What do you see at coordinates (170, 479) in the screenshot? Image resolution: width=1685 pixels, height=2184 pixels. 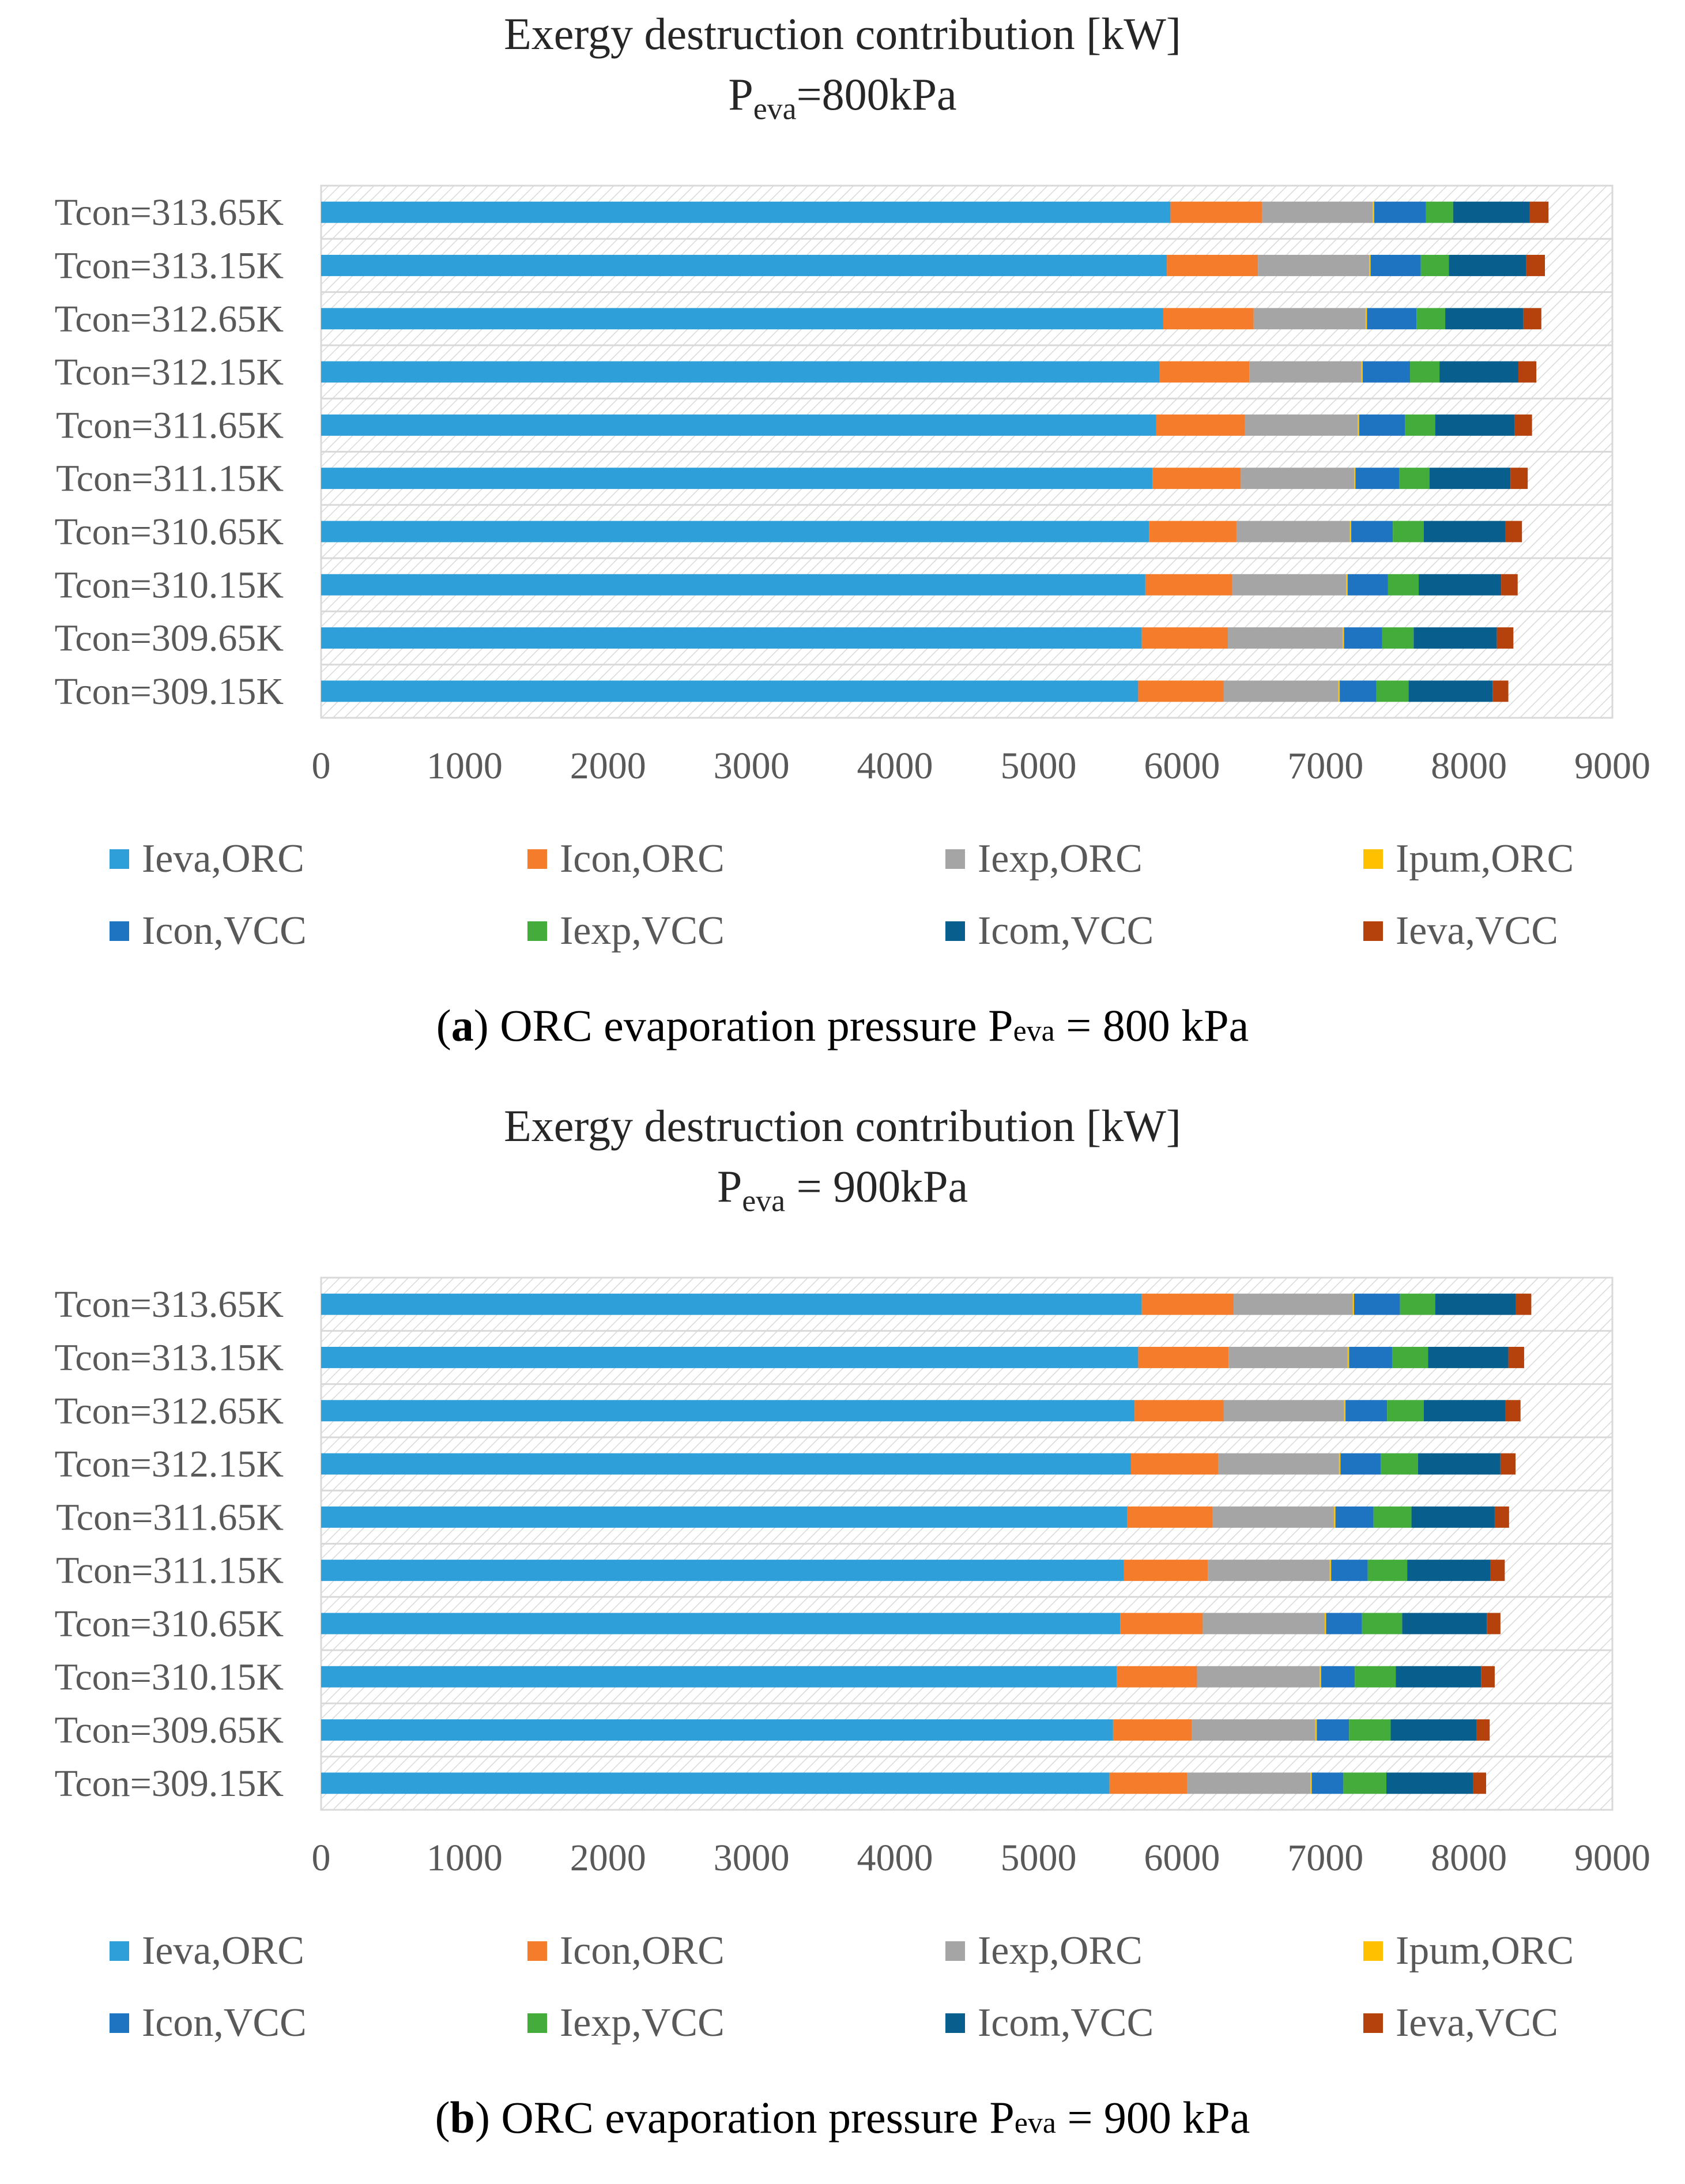 I see `y-tick-label: Tcon=311.15K` at bounding box center [170, 479].